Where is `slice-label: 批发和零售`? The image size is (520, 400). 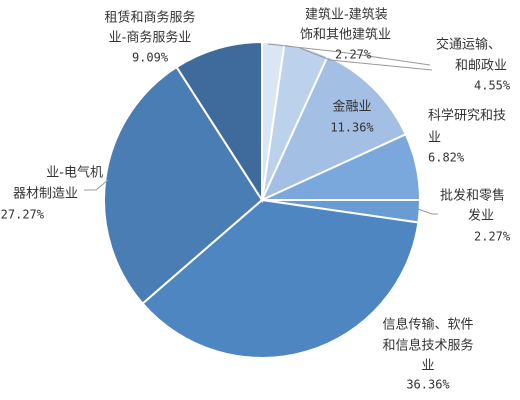
slice-label: 批发和零售 is located at coordinates (472, 196).